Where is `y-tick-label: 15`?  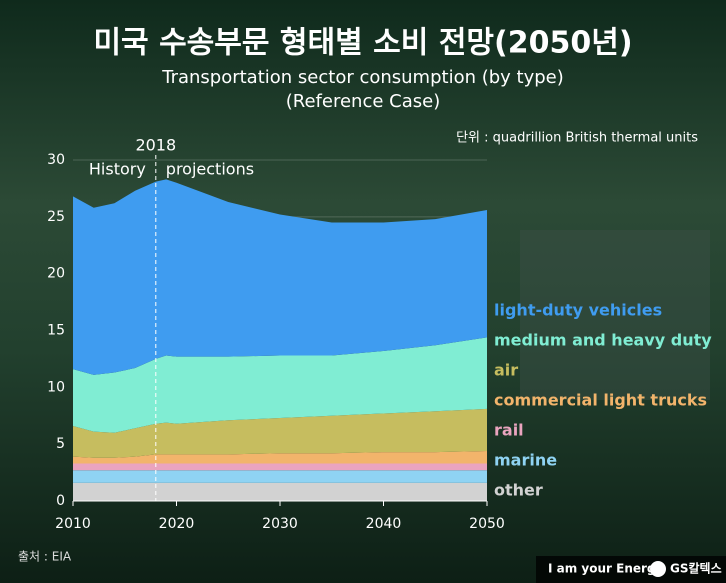 y-tick-label: 15 is located at coordinates (56, 331).